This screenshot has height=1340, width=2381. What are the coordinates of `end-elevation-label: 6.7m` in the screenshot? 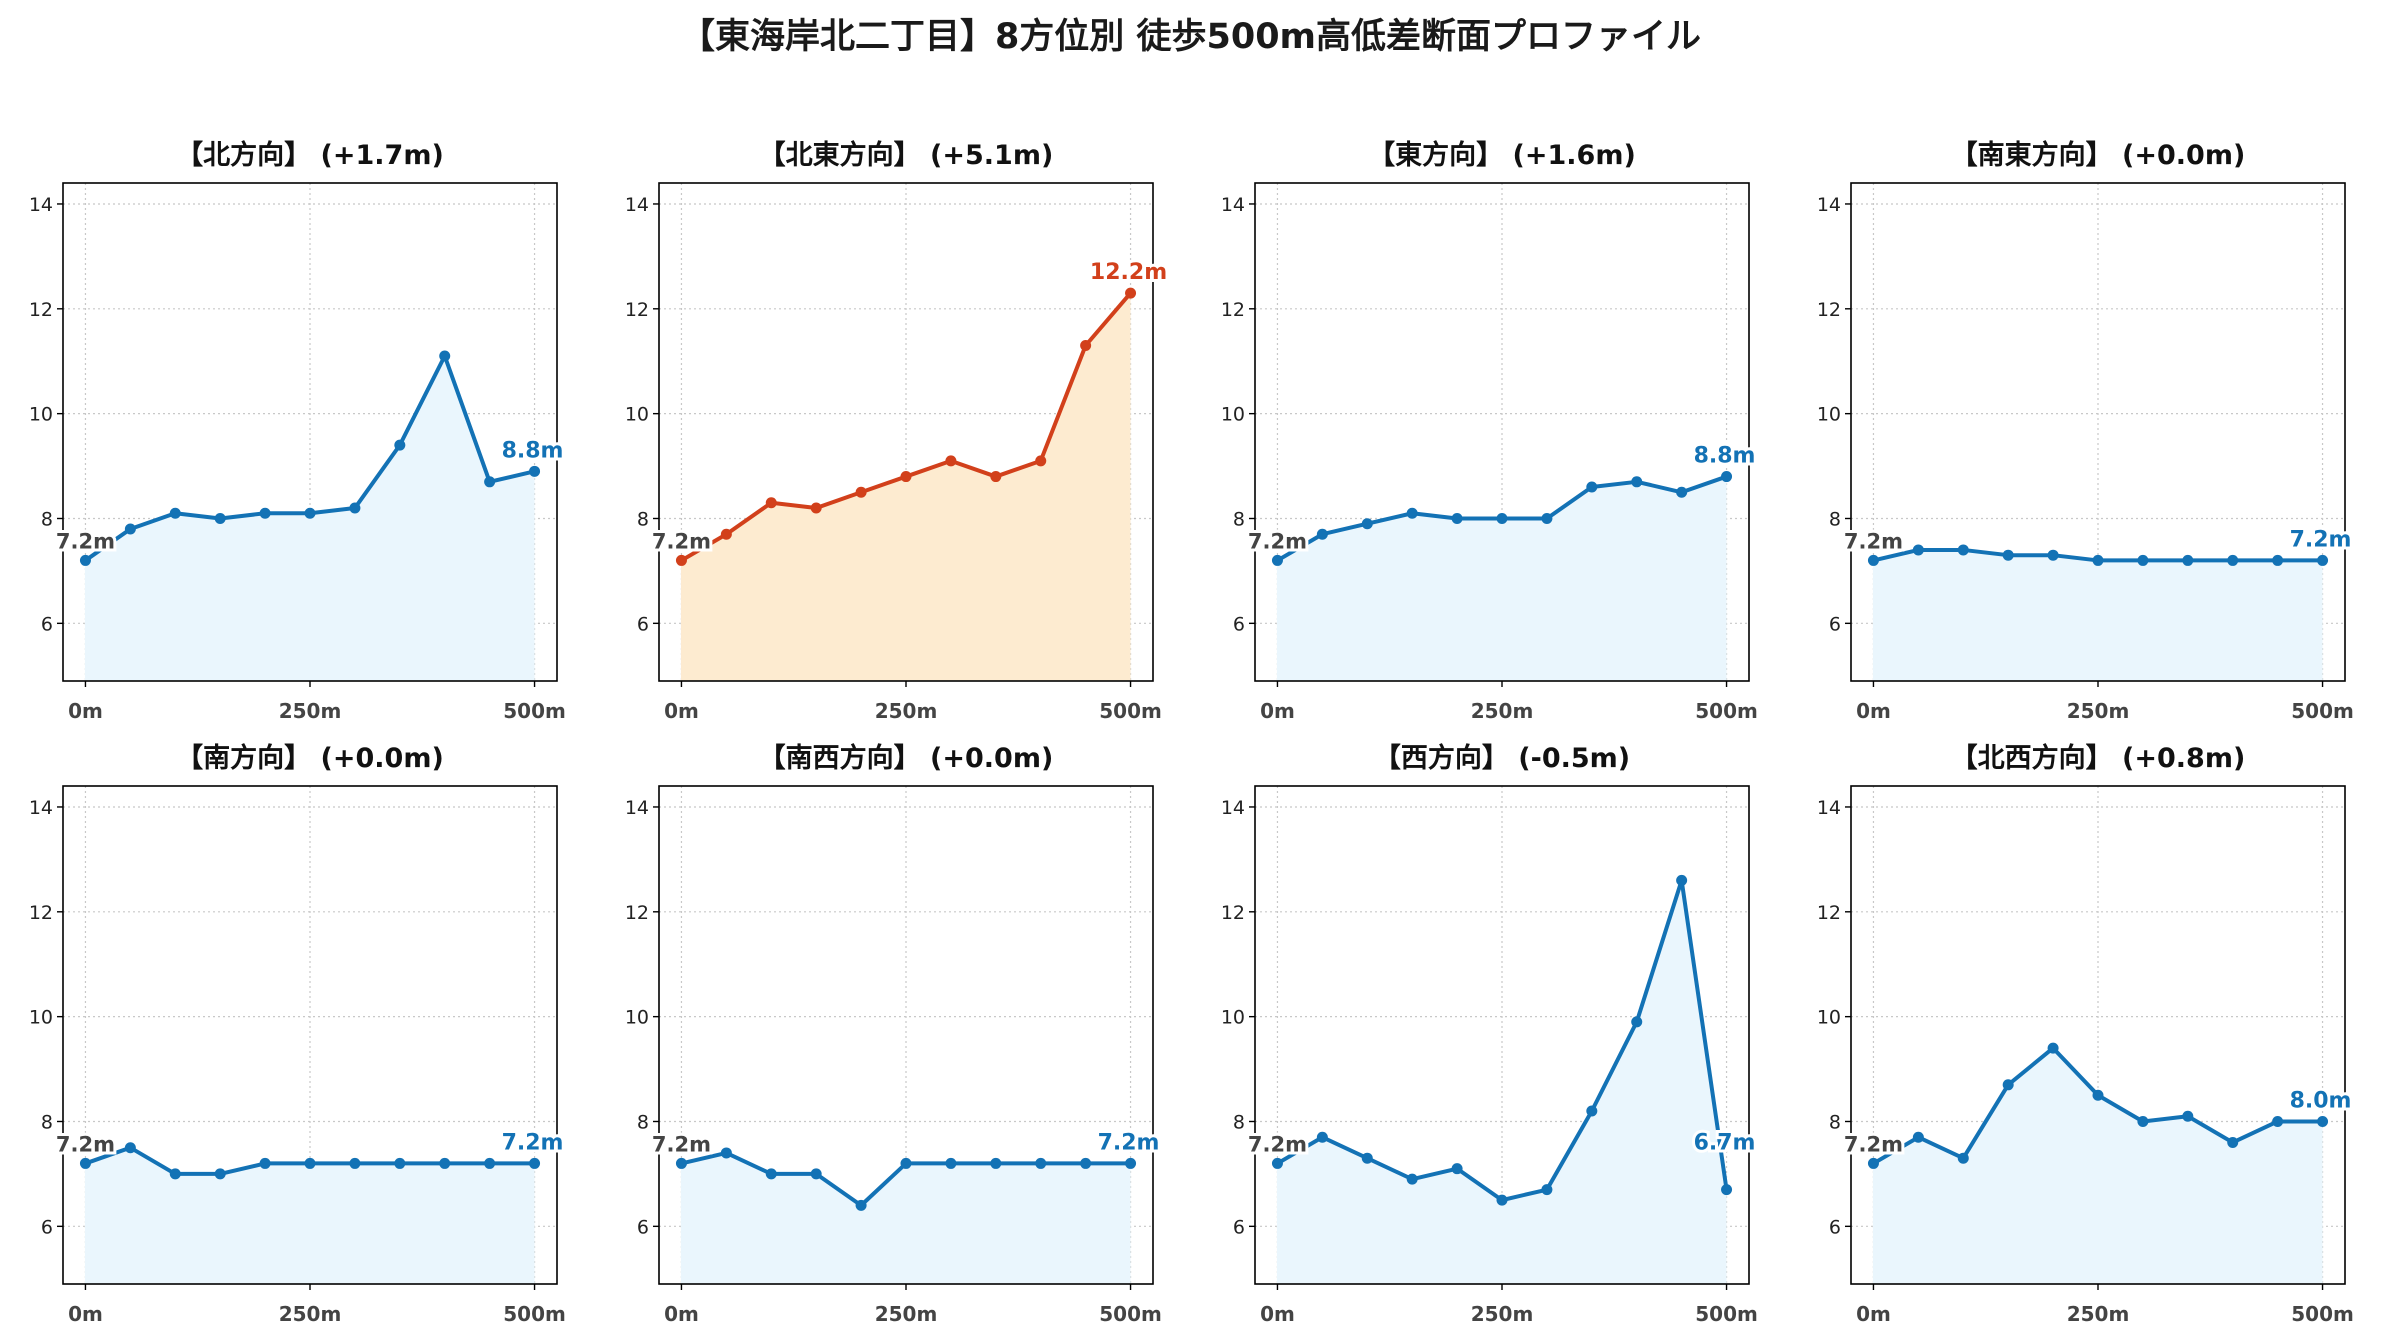 It's located at (1725, 1143).